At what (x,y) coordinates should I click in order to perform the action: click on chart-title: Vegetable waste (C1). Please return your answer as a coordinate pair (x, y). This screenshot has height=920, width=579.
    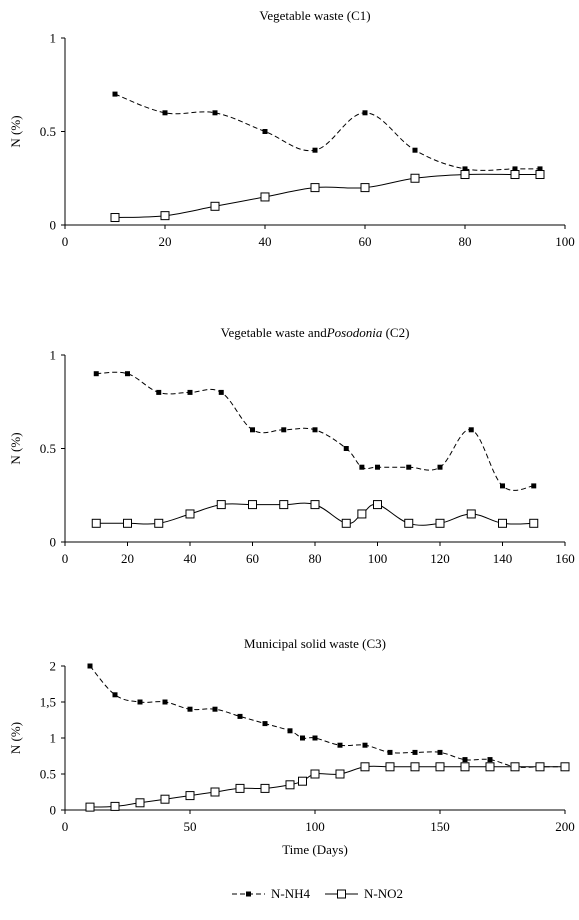
    Looking at the image, I should click on (314, 15).